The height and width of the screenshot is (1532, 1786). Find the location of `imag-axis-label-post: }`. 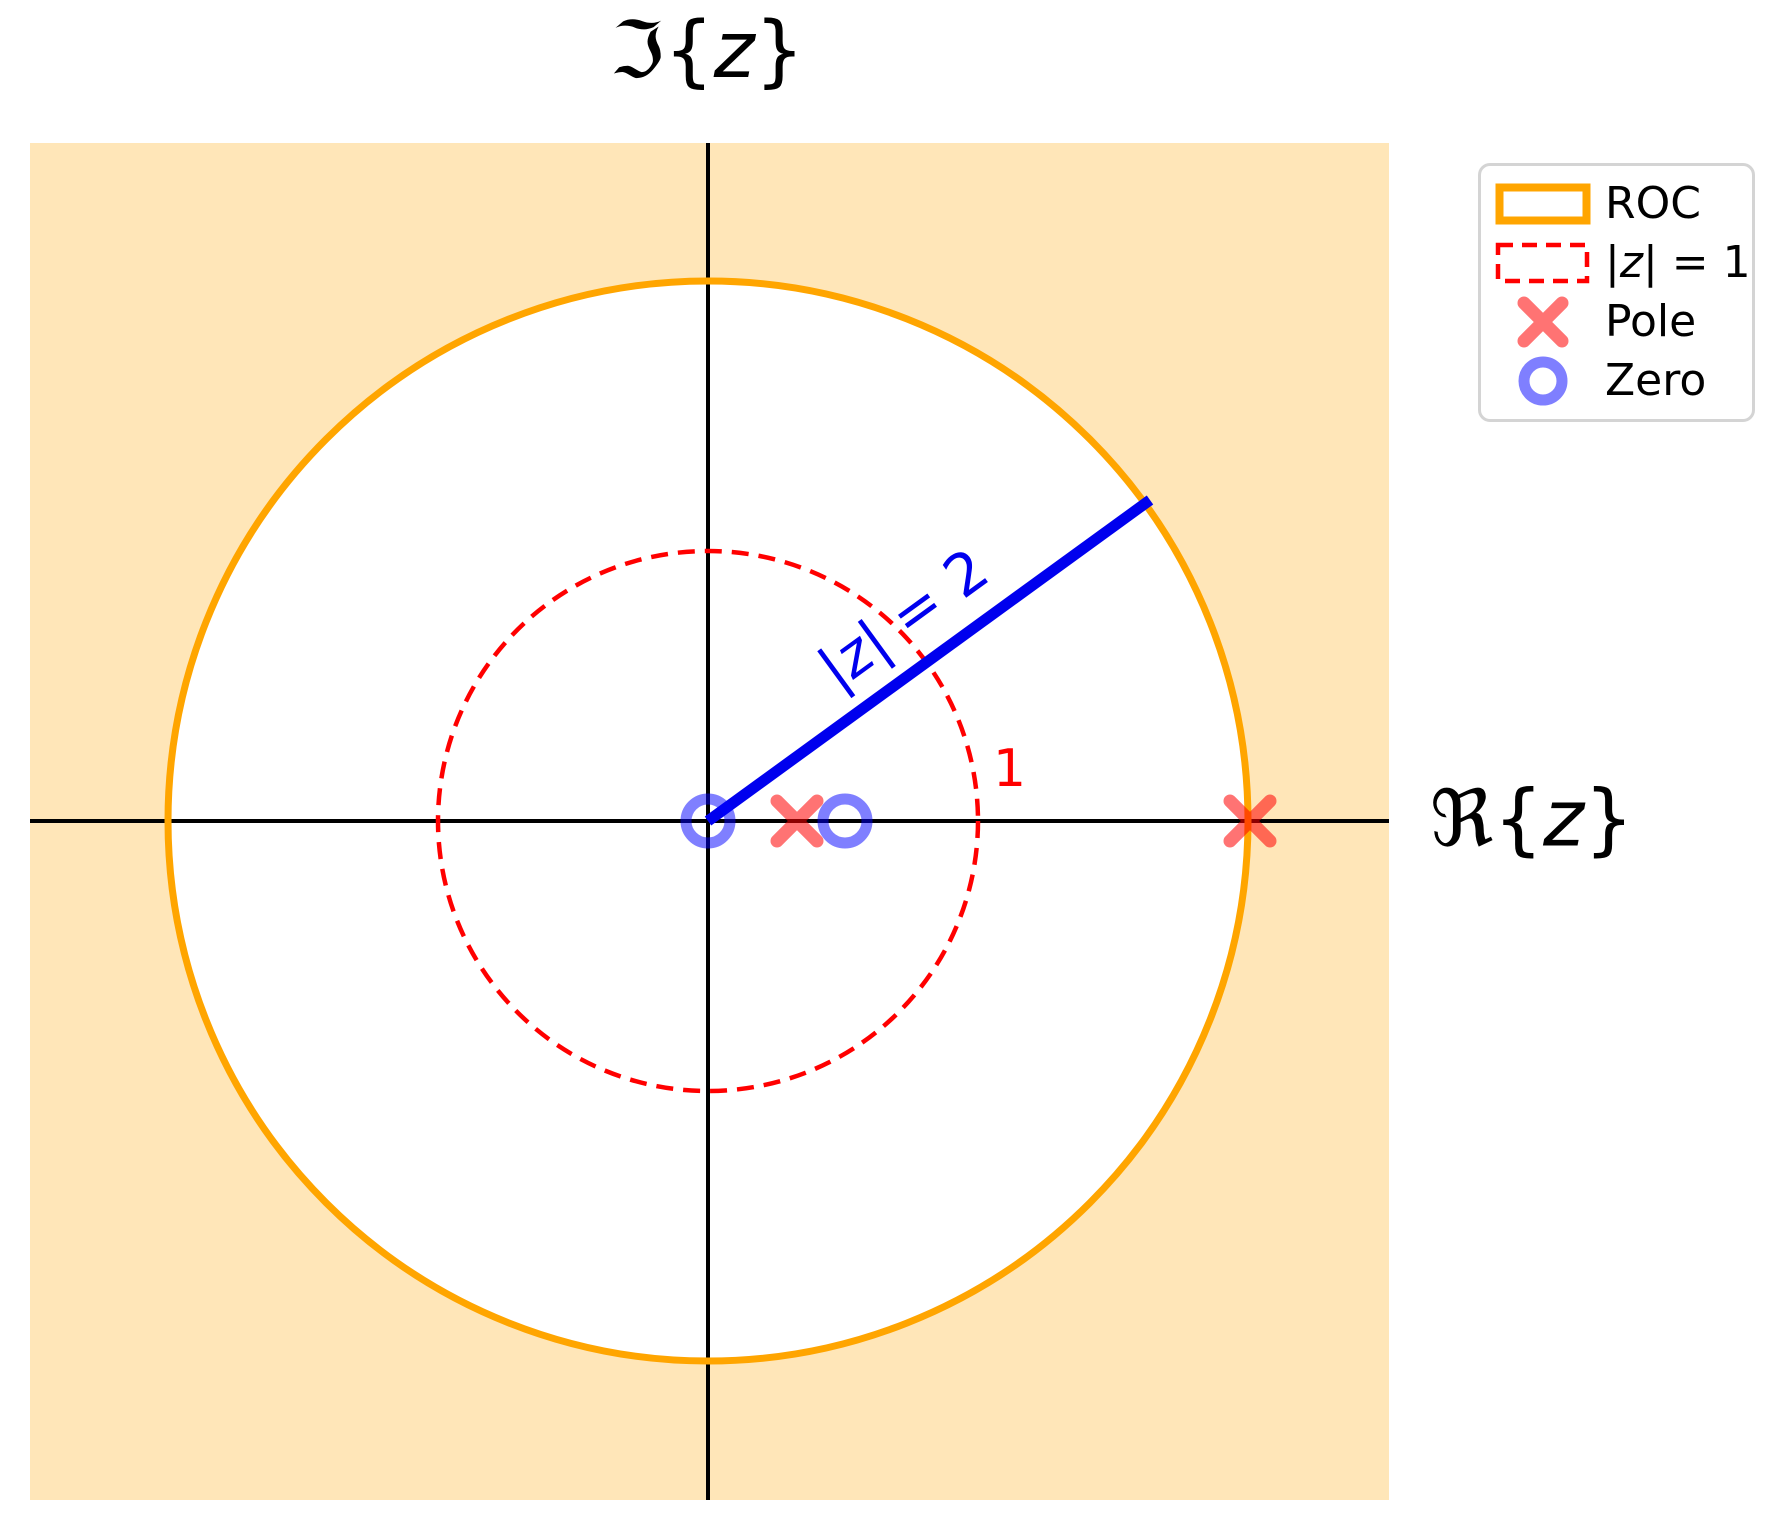

imag-axis-label-post: } is located at coordinates (779, 51).